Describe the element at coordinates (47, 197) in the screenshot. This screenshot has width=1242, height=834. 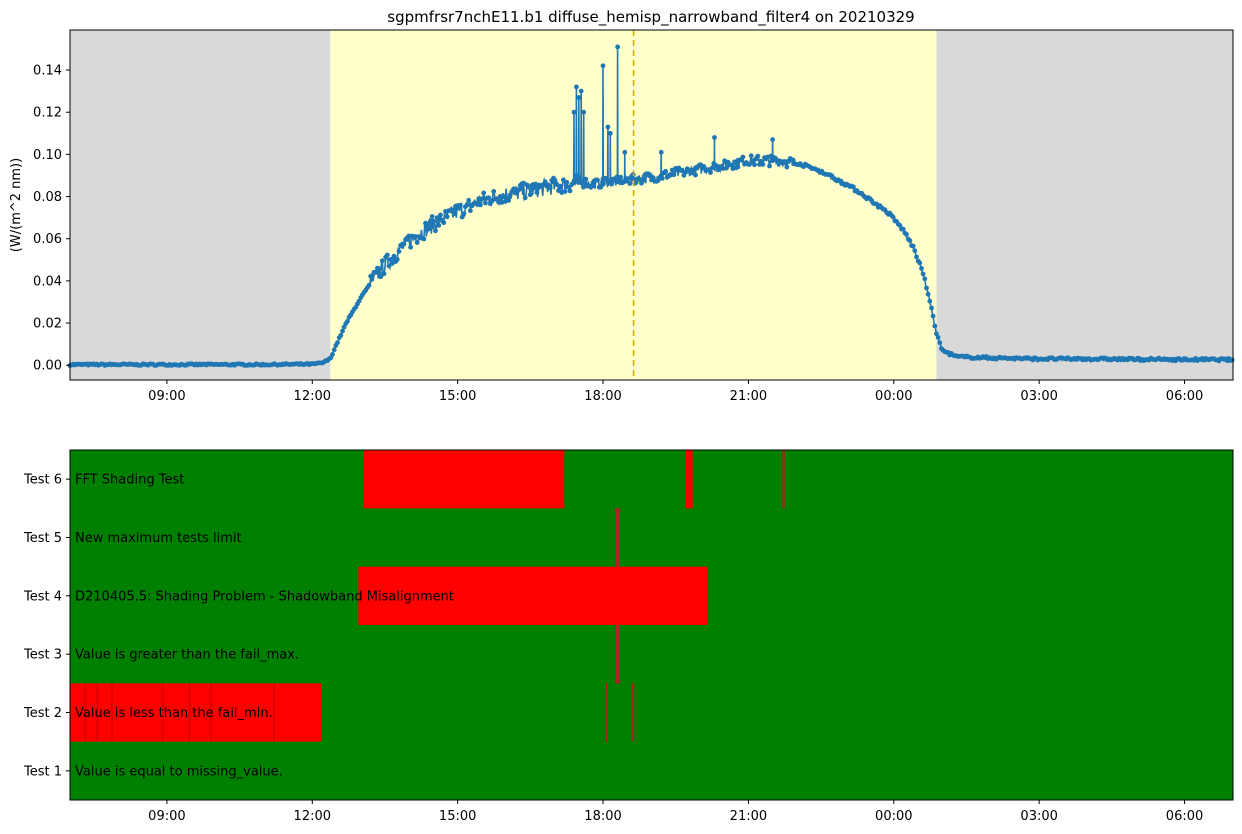
I see `y-tick-label: 0.08` at that location.